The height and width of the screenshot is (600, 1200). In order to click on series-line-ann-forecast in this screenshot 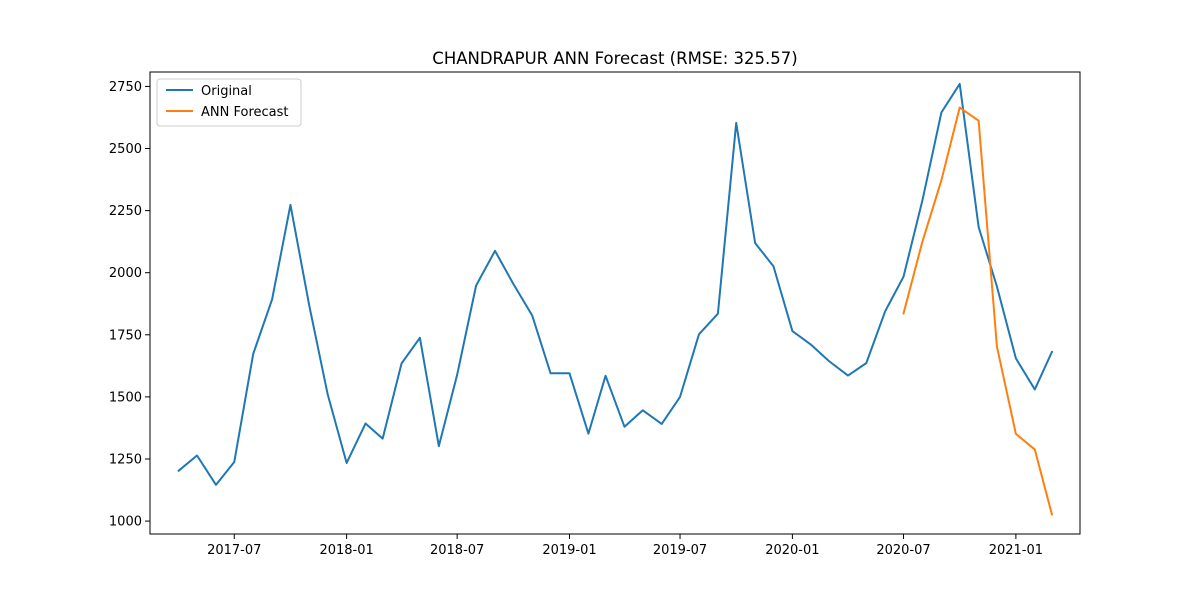, I will do `click(978, 311)`.